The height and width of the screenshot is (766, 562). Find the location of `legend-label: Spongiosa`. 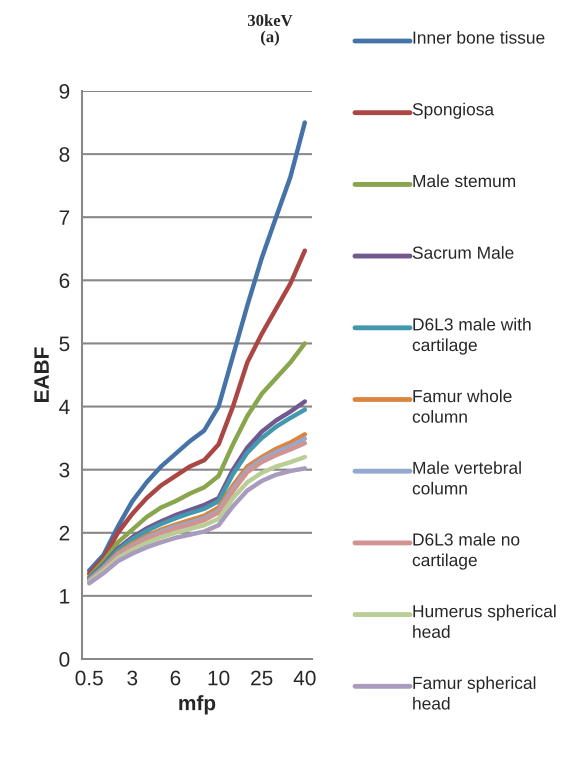

legend-label: Spongiosa is located at coordinates (453, 110).